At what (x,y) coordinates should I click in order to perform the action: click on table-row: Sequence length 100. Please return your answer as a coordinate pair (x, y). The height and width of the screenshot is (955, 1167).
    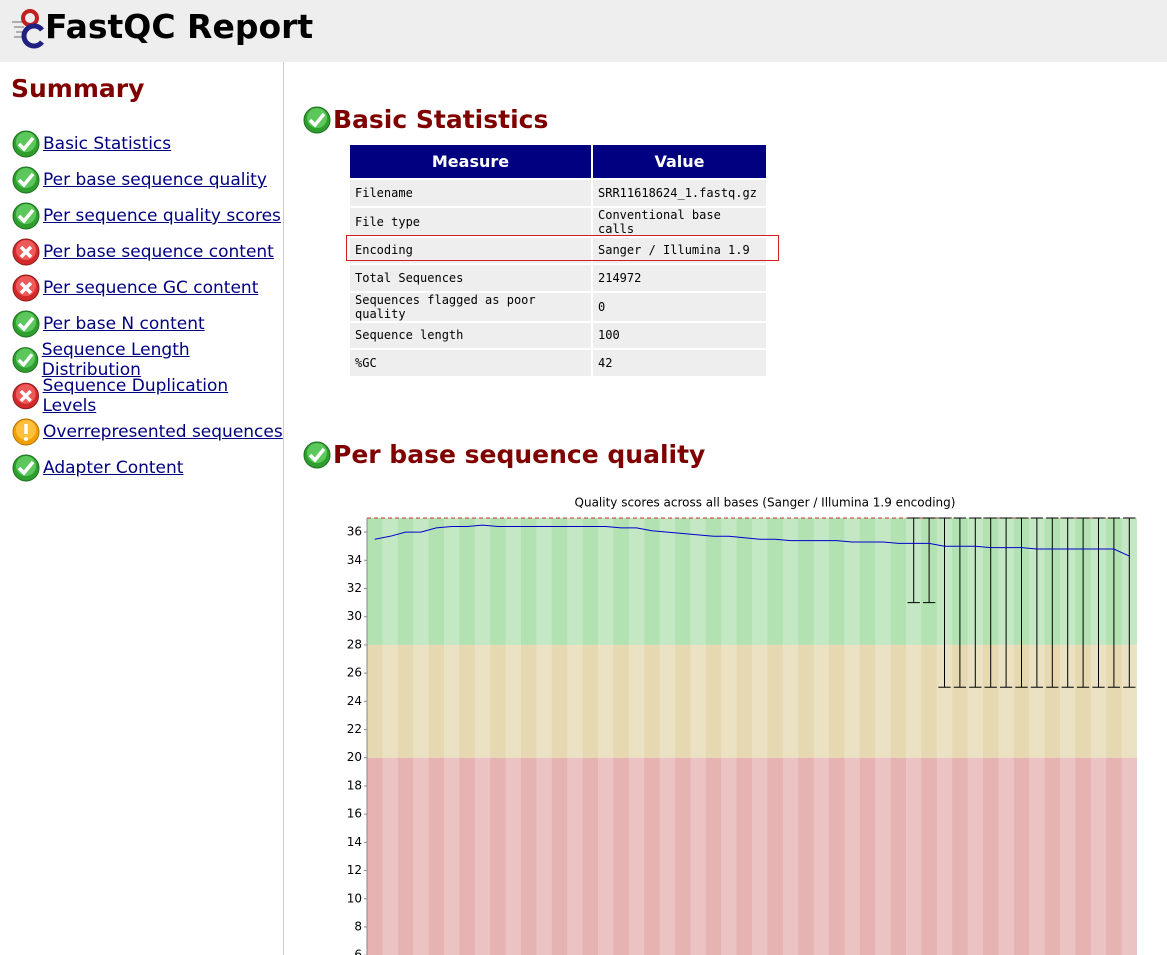
    Looking at the image, I should click on (558, 335).